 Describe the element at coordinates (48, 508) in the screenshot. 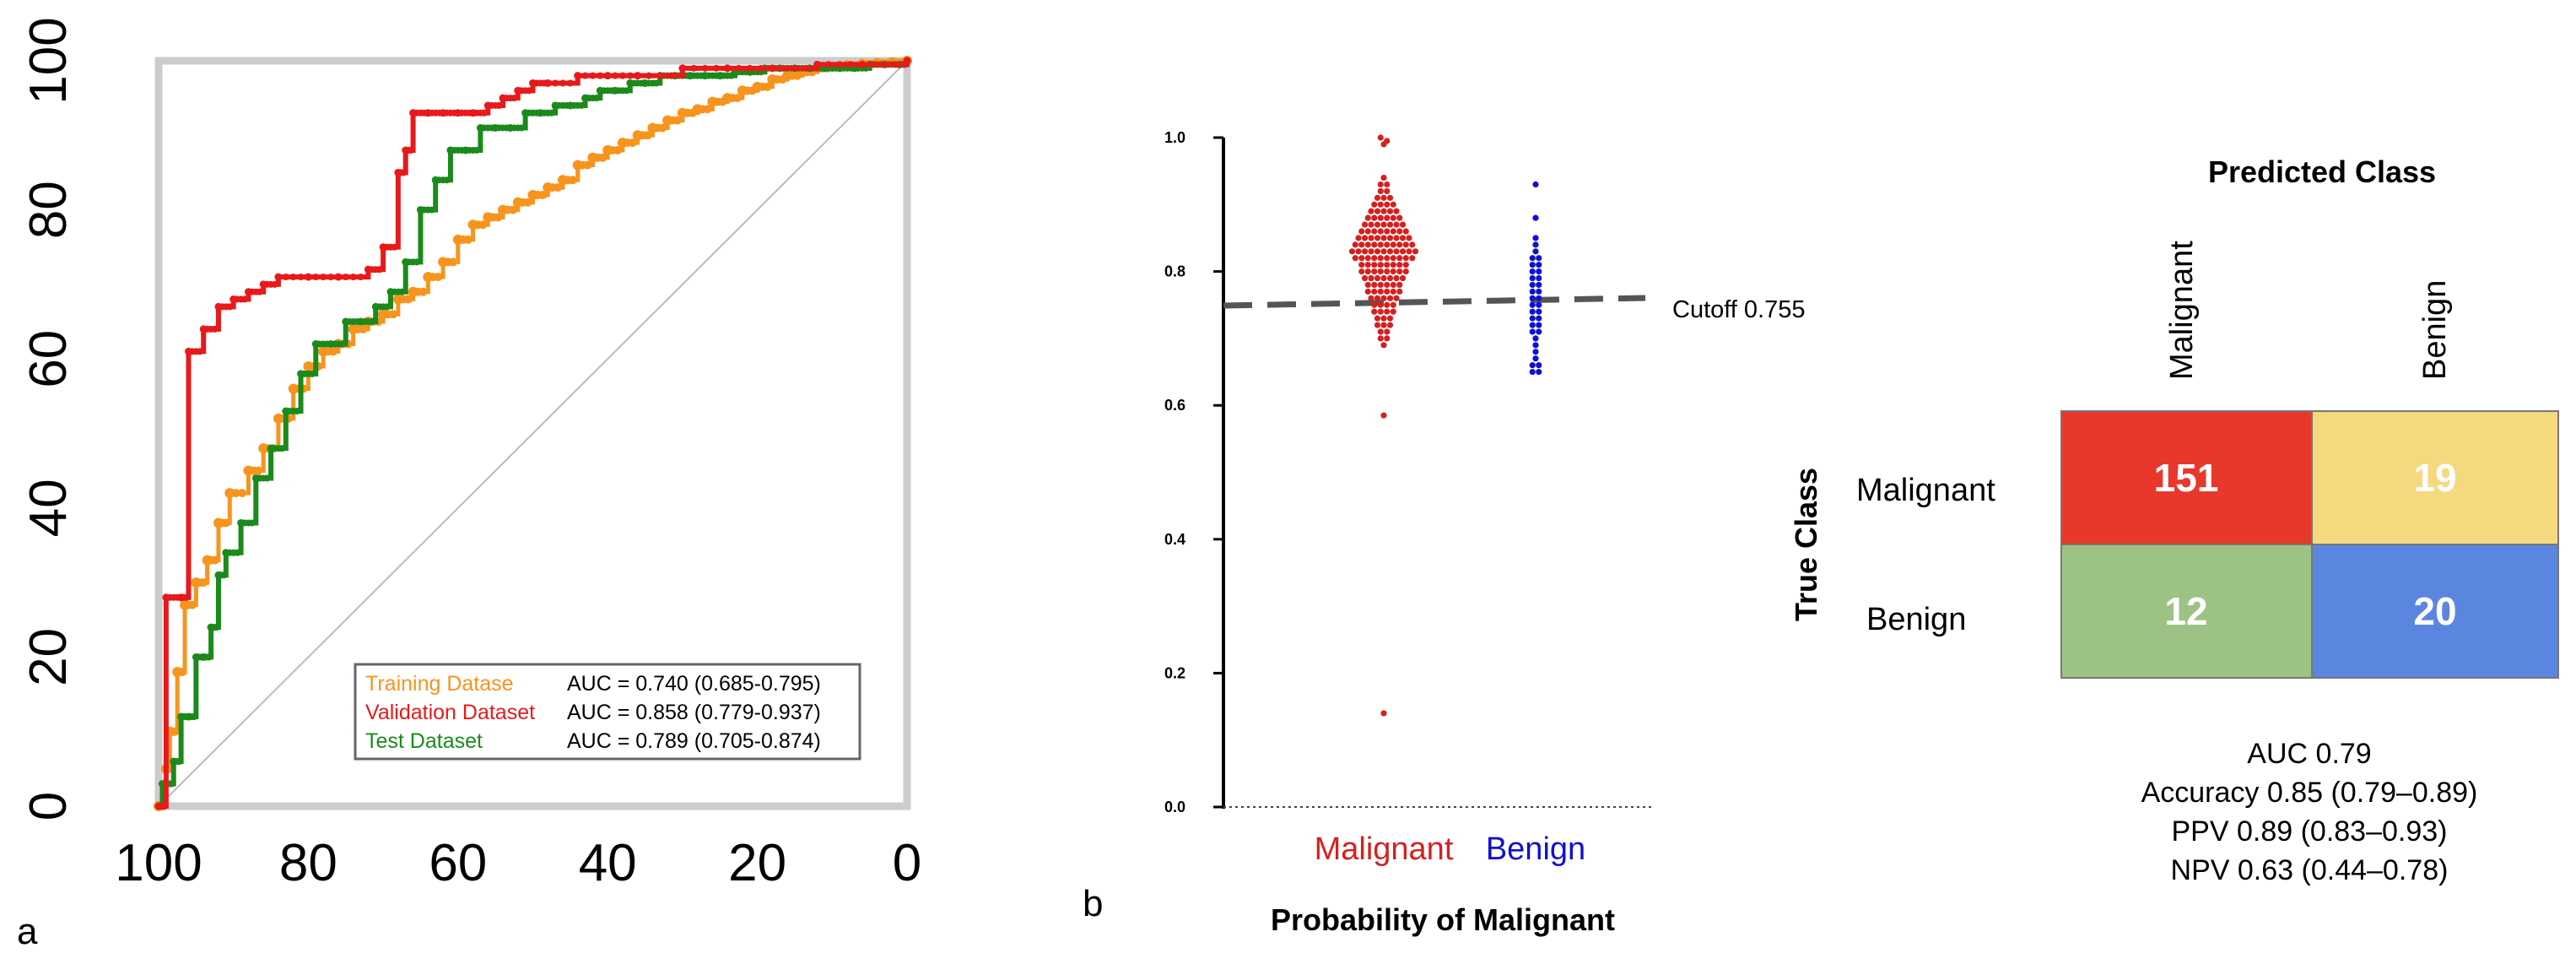

I see `roc-y-tick-40: 40` at that location.